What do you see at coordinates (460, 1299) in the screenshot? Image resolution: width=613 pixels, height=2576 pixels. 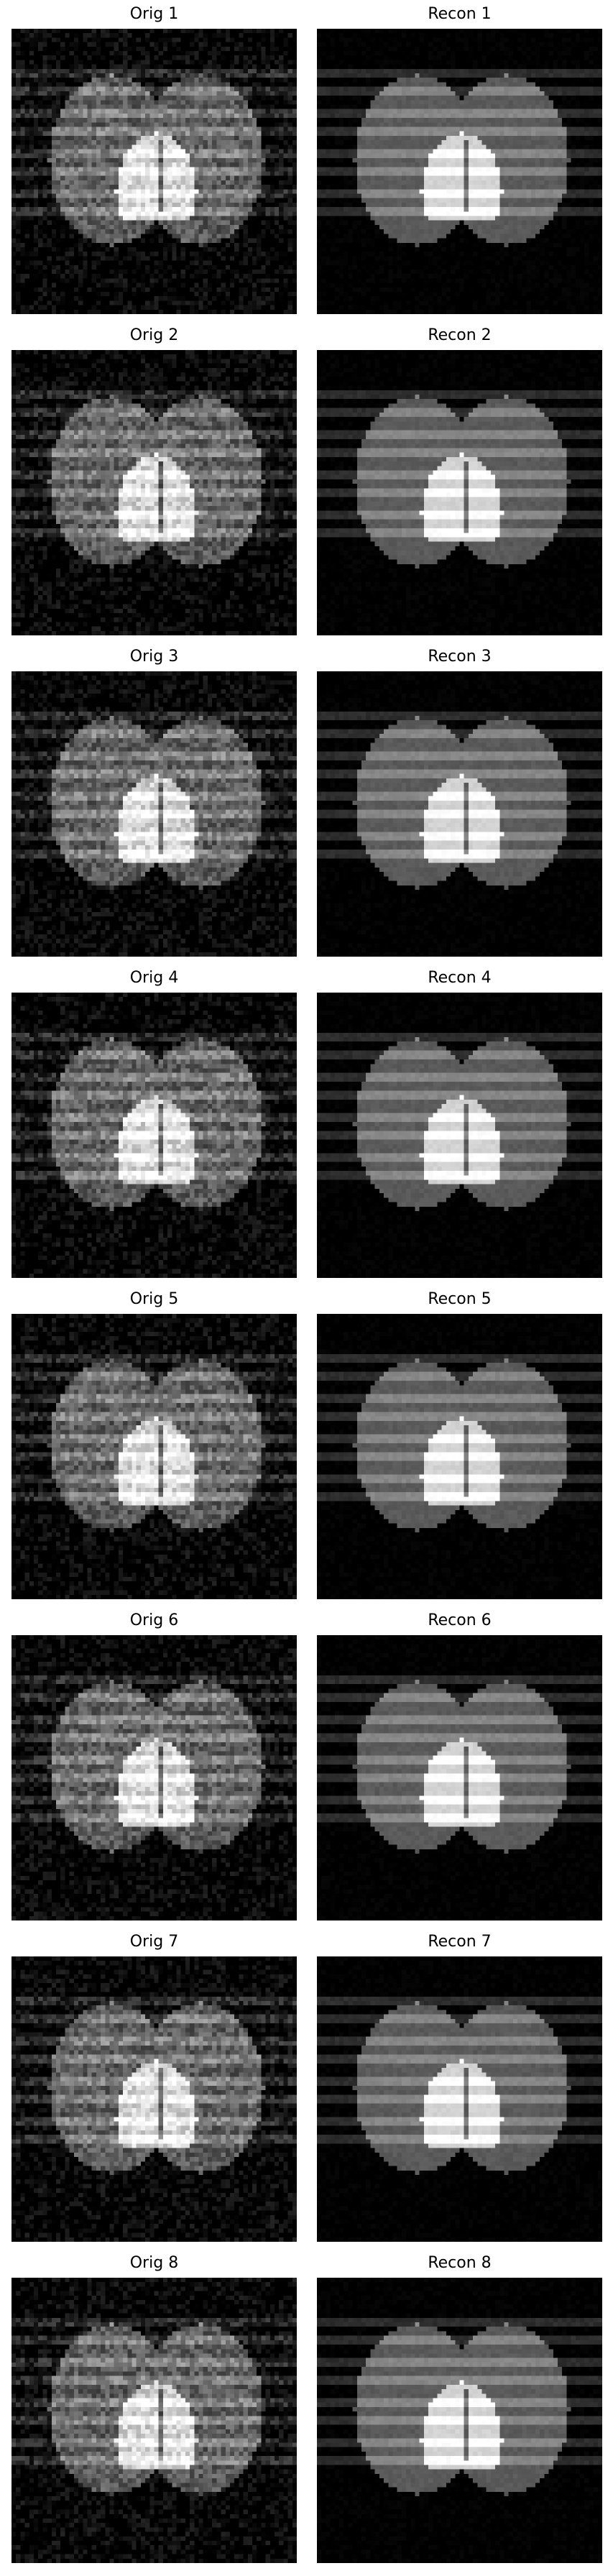 I see `panel-title: Recon 5` at bounding box center [460, 1299].